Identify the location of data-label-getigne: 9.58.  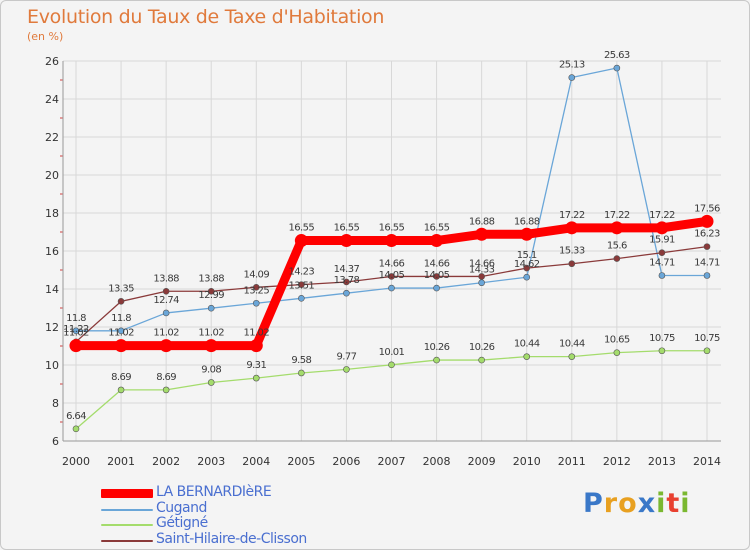
(301, 360).